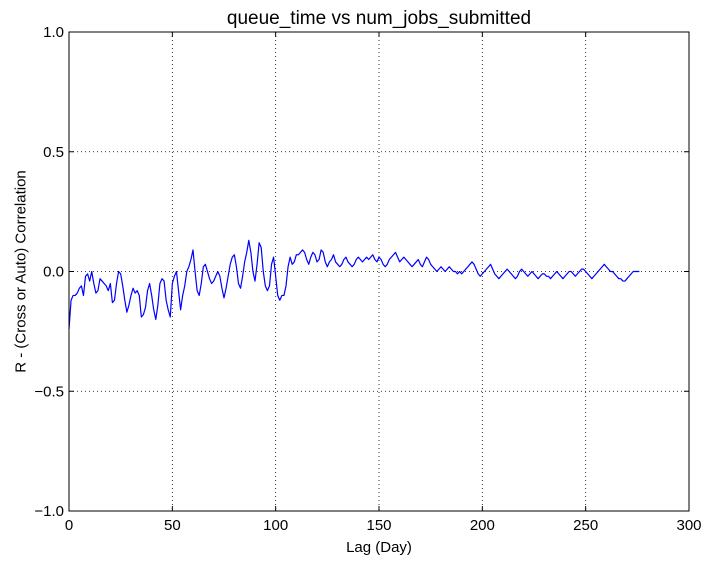 This screenshot has height=564, width=712. What do you see at coordinates (378, 525) in the screenshot?
I see `x-tick-label: 150` at bounding box center [378, 525].